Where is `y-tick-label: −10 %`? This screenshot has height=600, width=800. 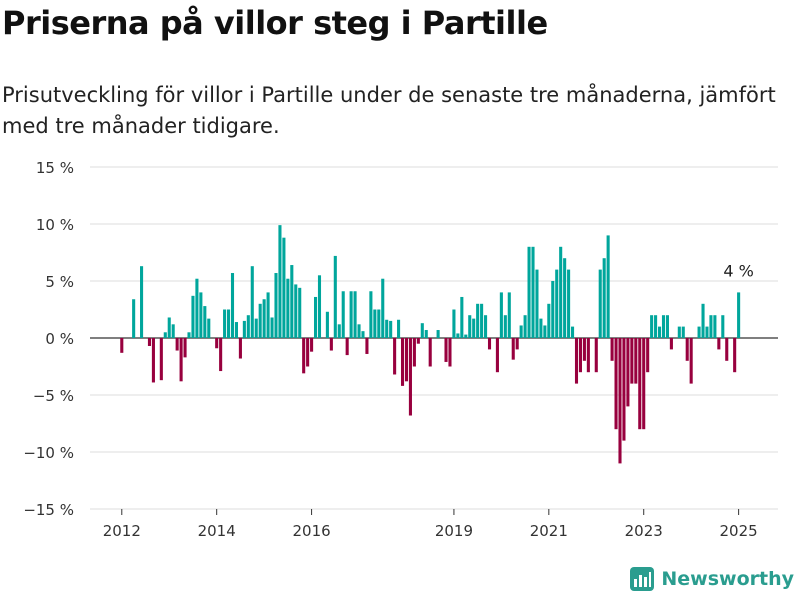 y-tick-label: −10 % is located at coordinates (48, 453).